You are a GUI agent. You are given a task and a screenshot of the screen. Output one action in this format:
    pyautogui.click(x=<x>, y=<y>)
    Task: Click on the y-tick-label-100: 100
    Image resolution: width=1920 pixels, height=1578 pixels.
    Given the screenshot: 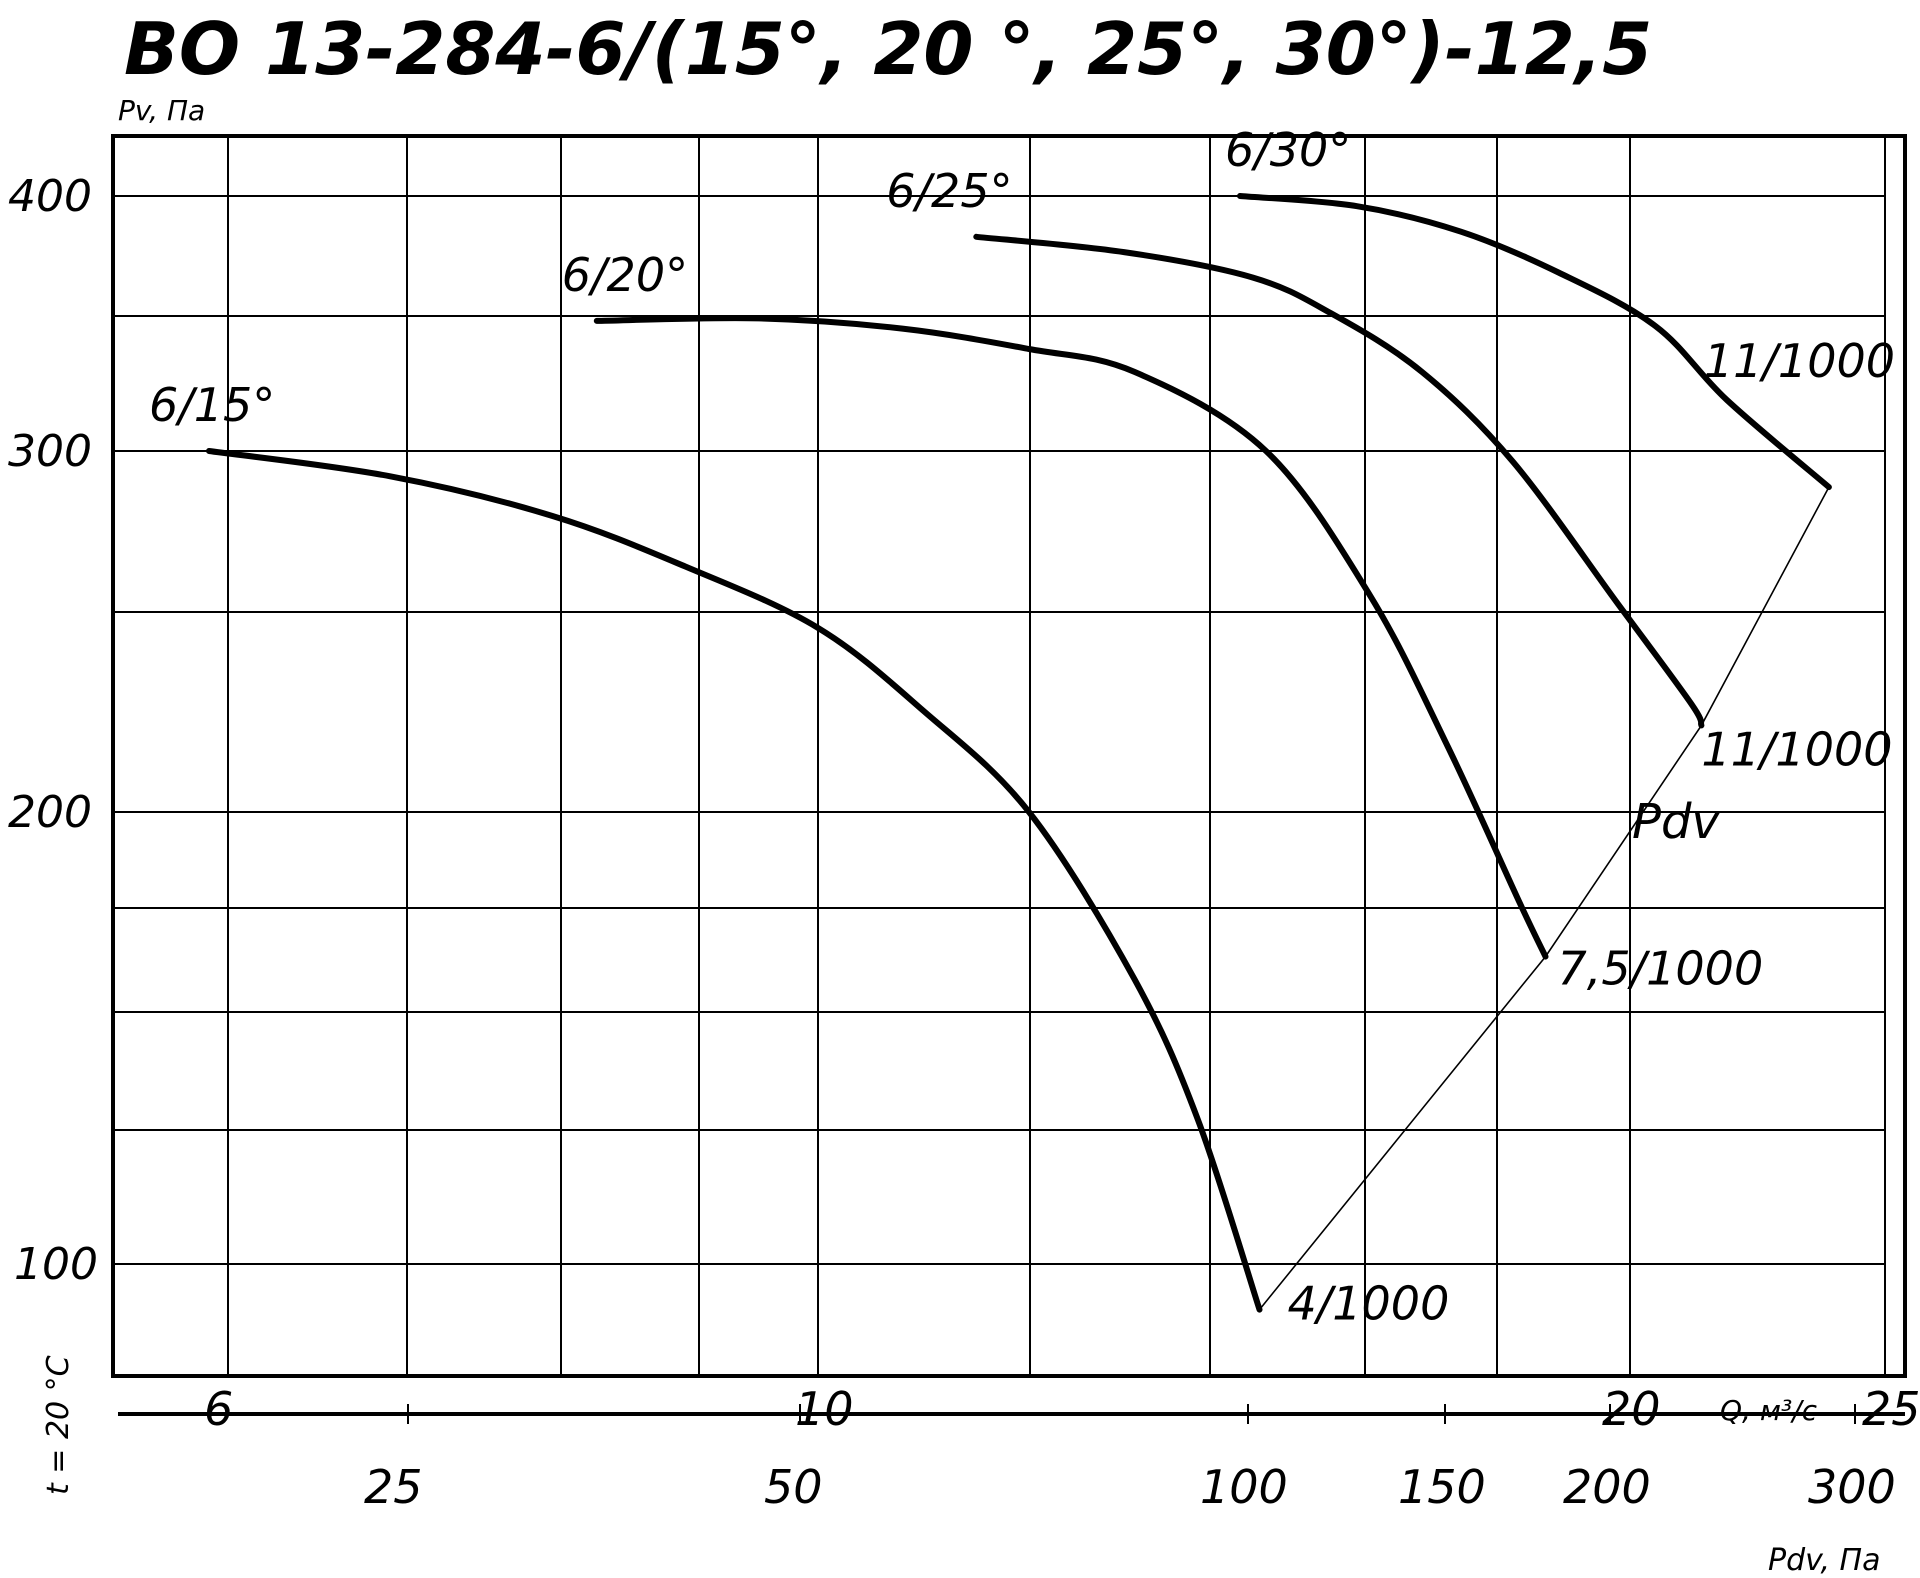 What is the action you would take?
    pyautogui.click(x=56, y=1264)
    